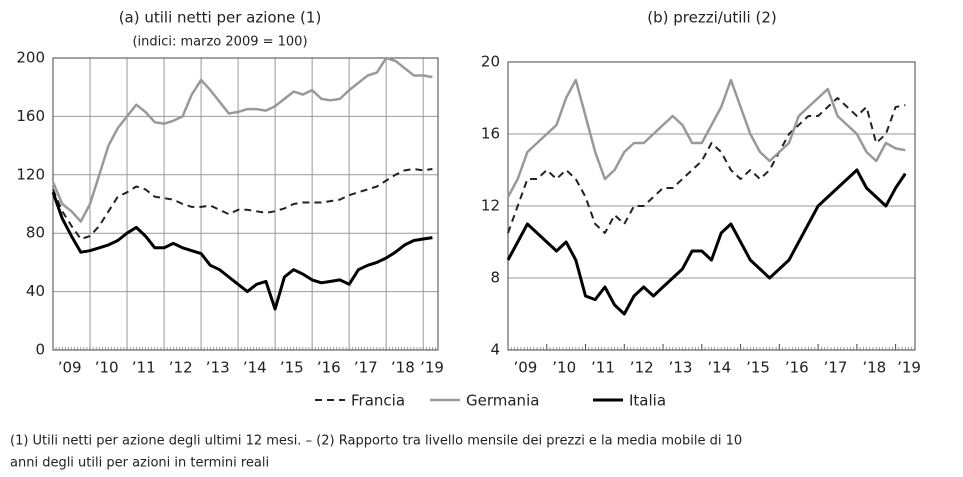 Image resolution: width=963 pixels, height=477 pixels. I want to click on y-tick-label: 12, so click(490, 206).